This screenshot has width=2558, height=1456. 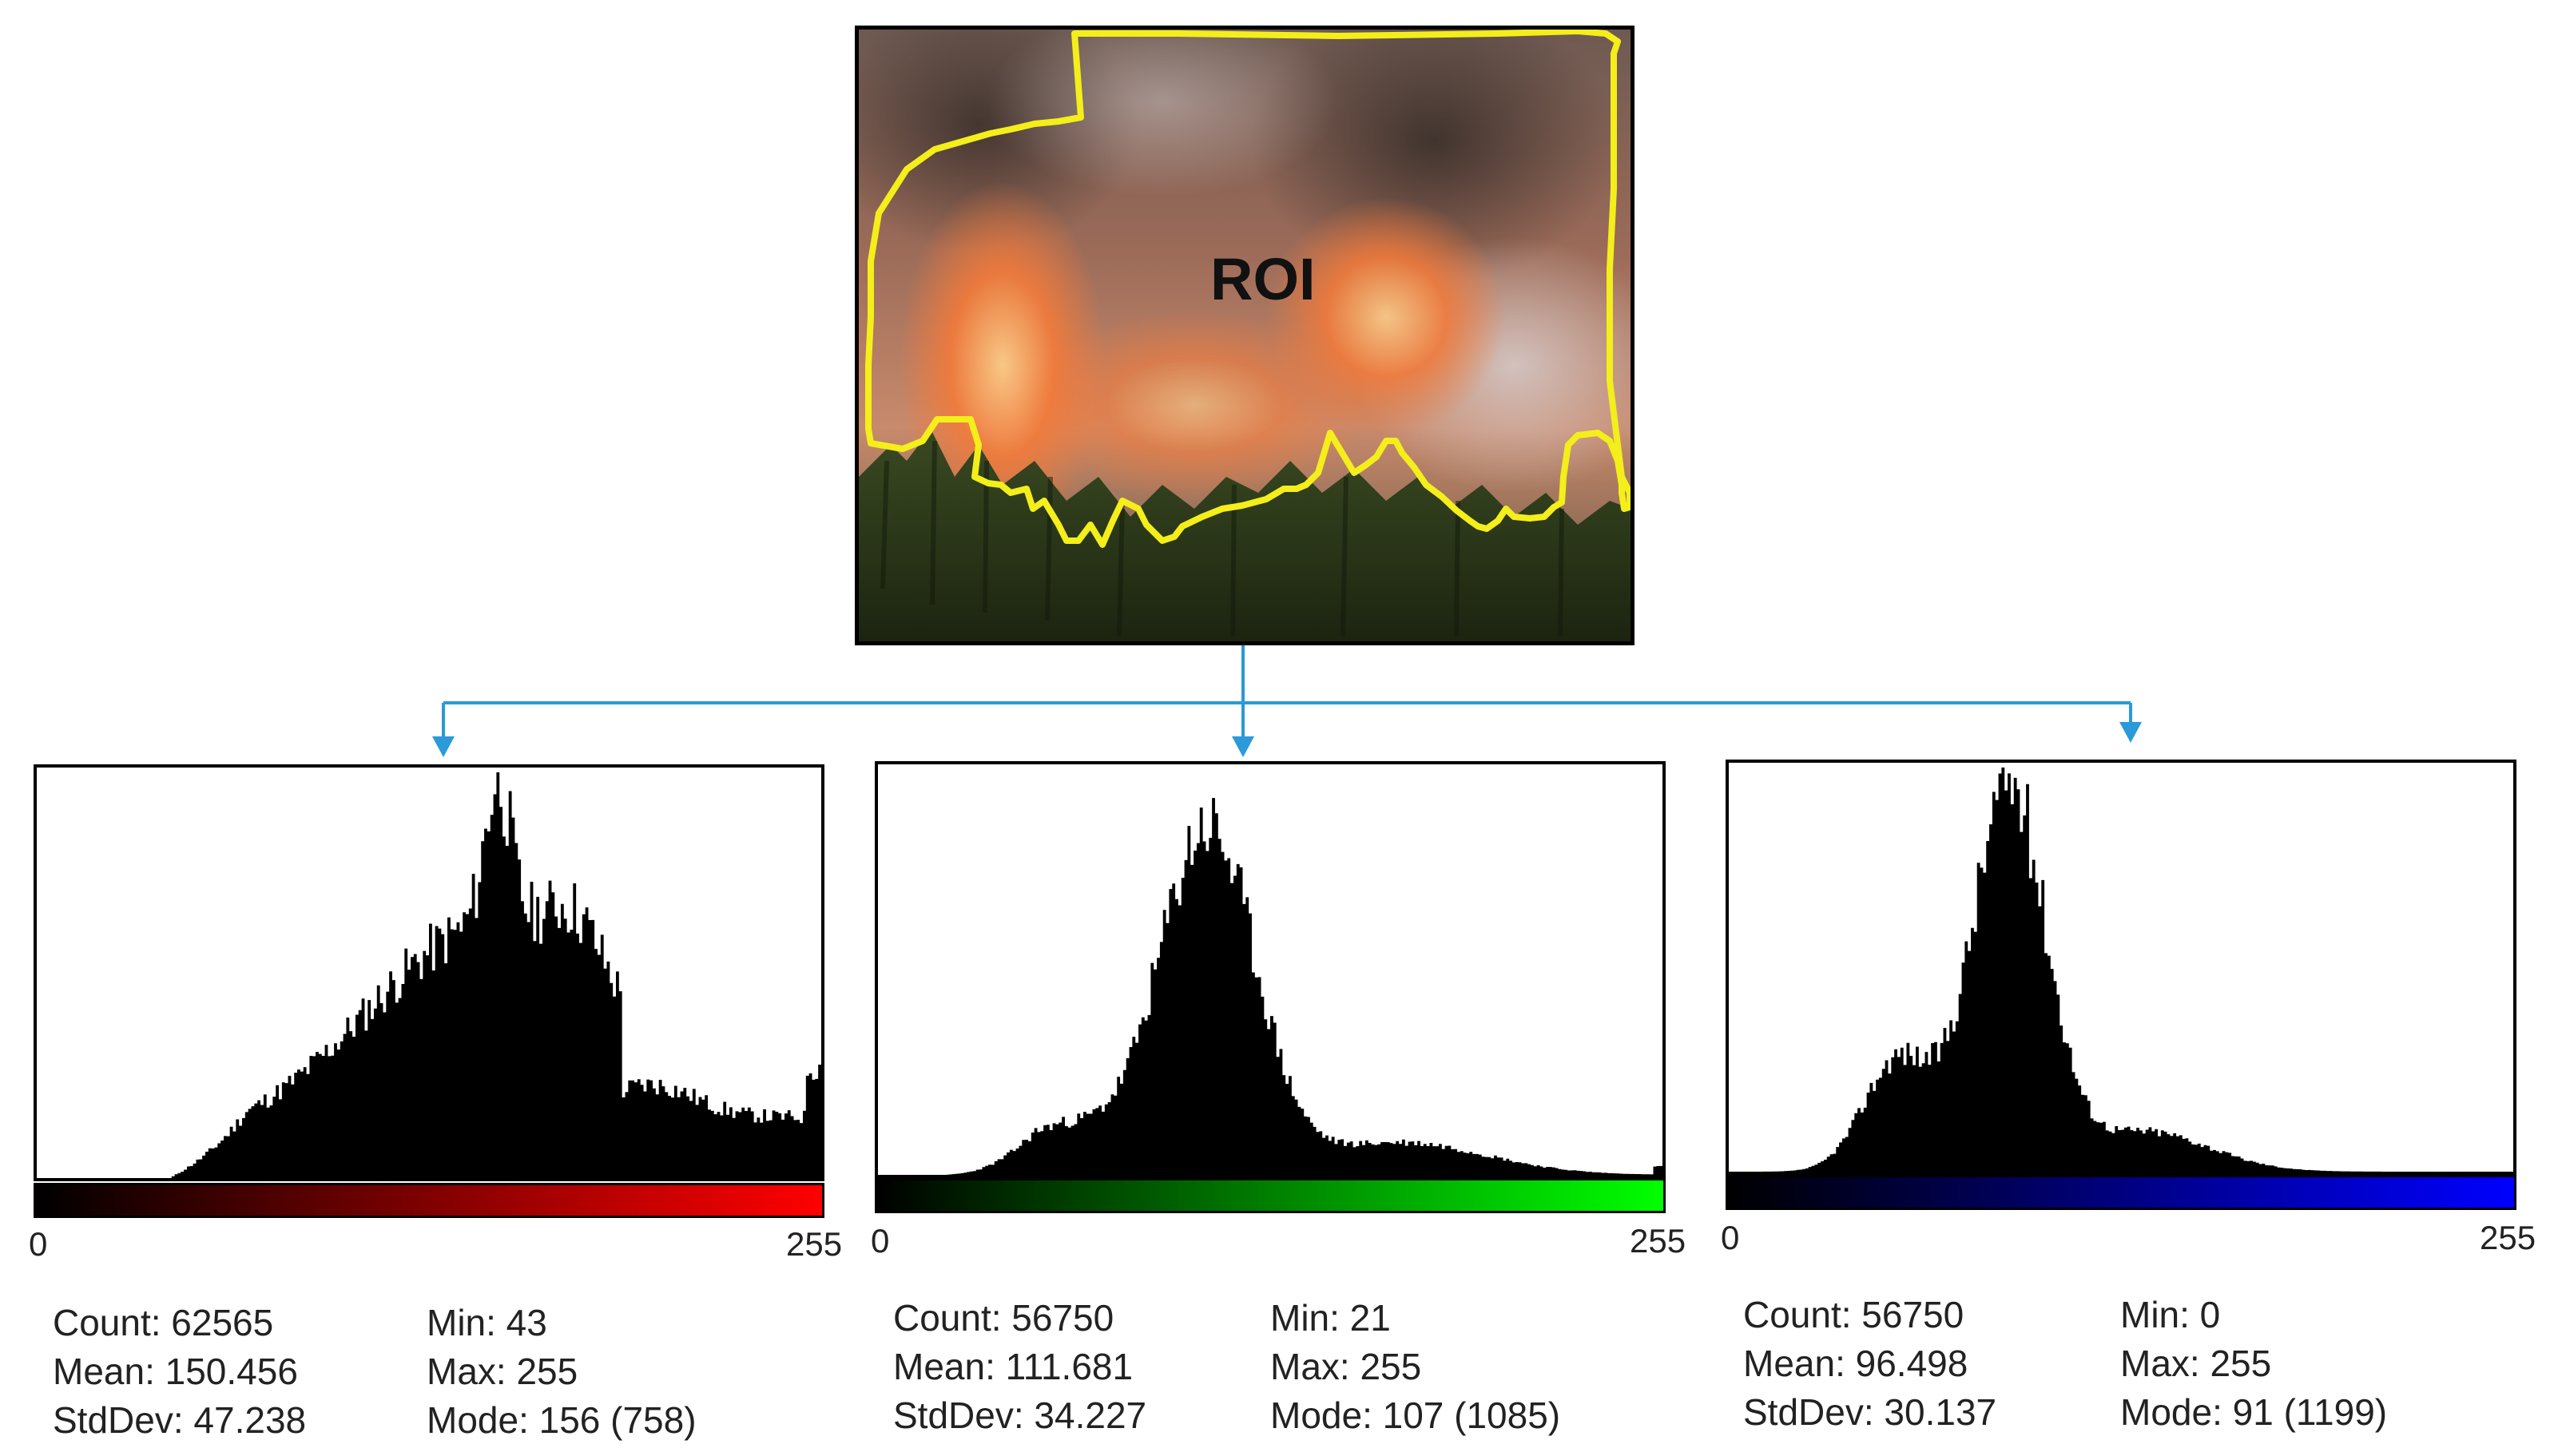 I want to click on stats-red-right: Min: 43 Max: 255 Mode: 156 (758), so click(x=562, y=1372).